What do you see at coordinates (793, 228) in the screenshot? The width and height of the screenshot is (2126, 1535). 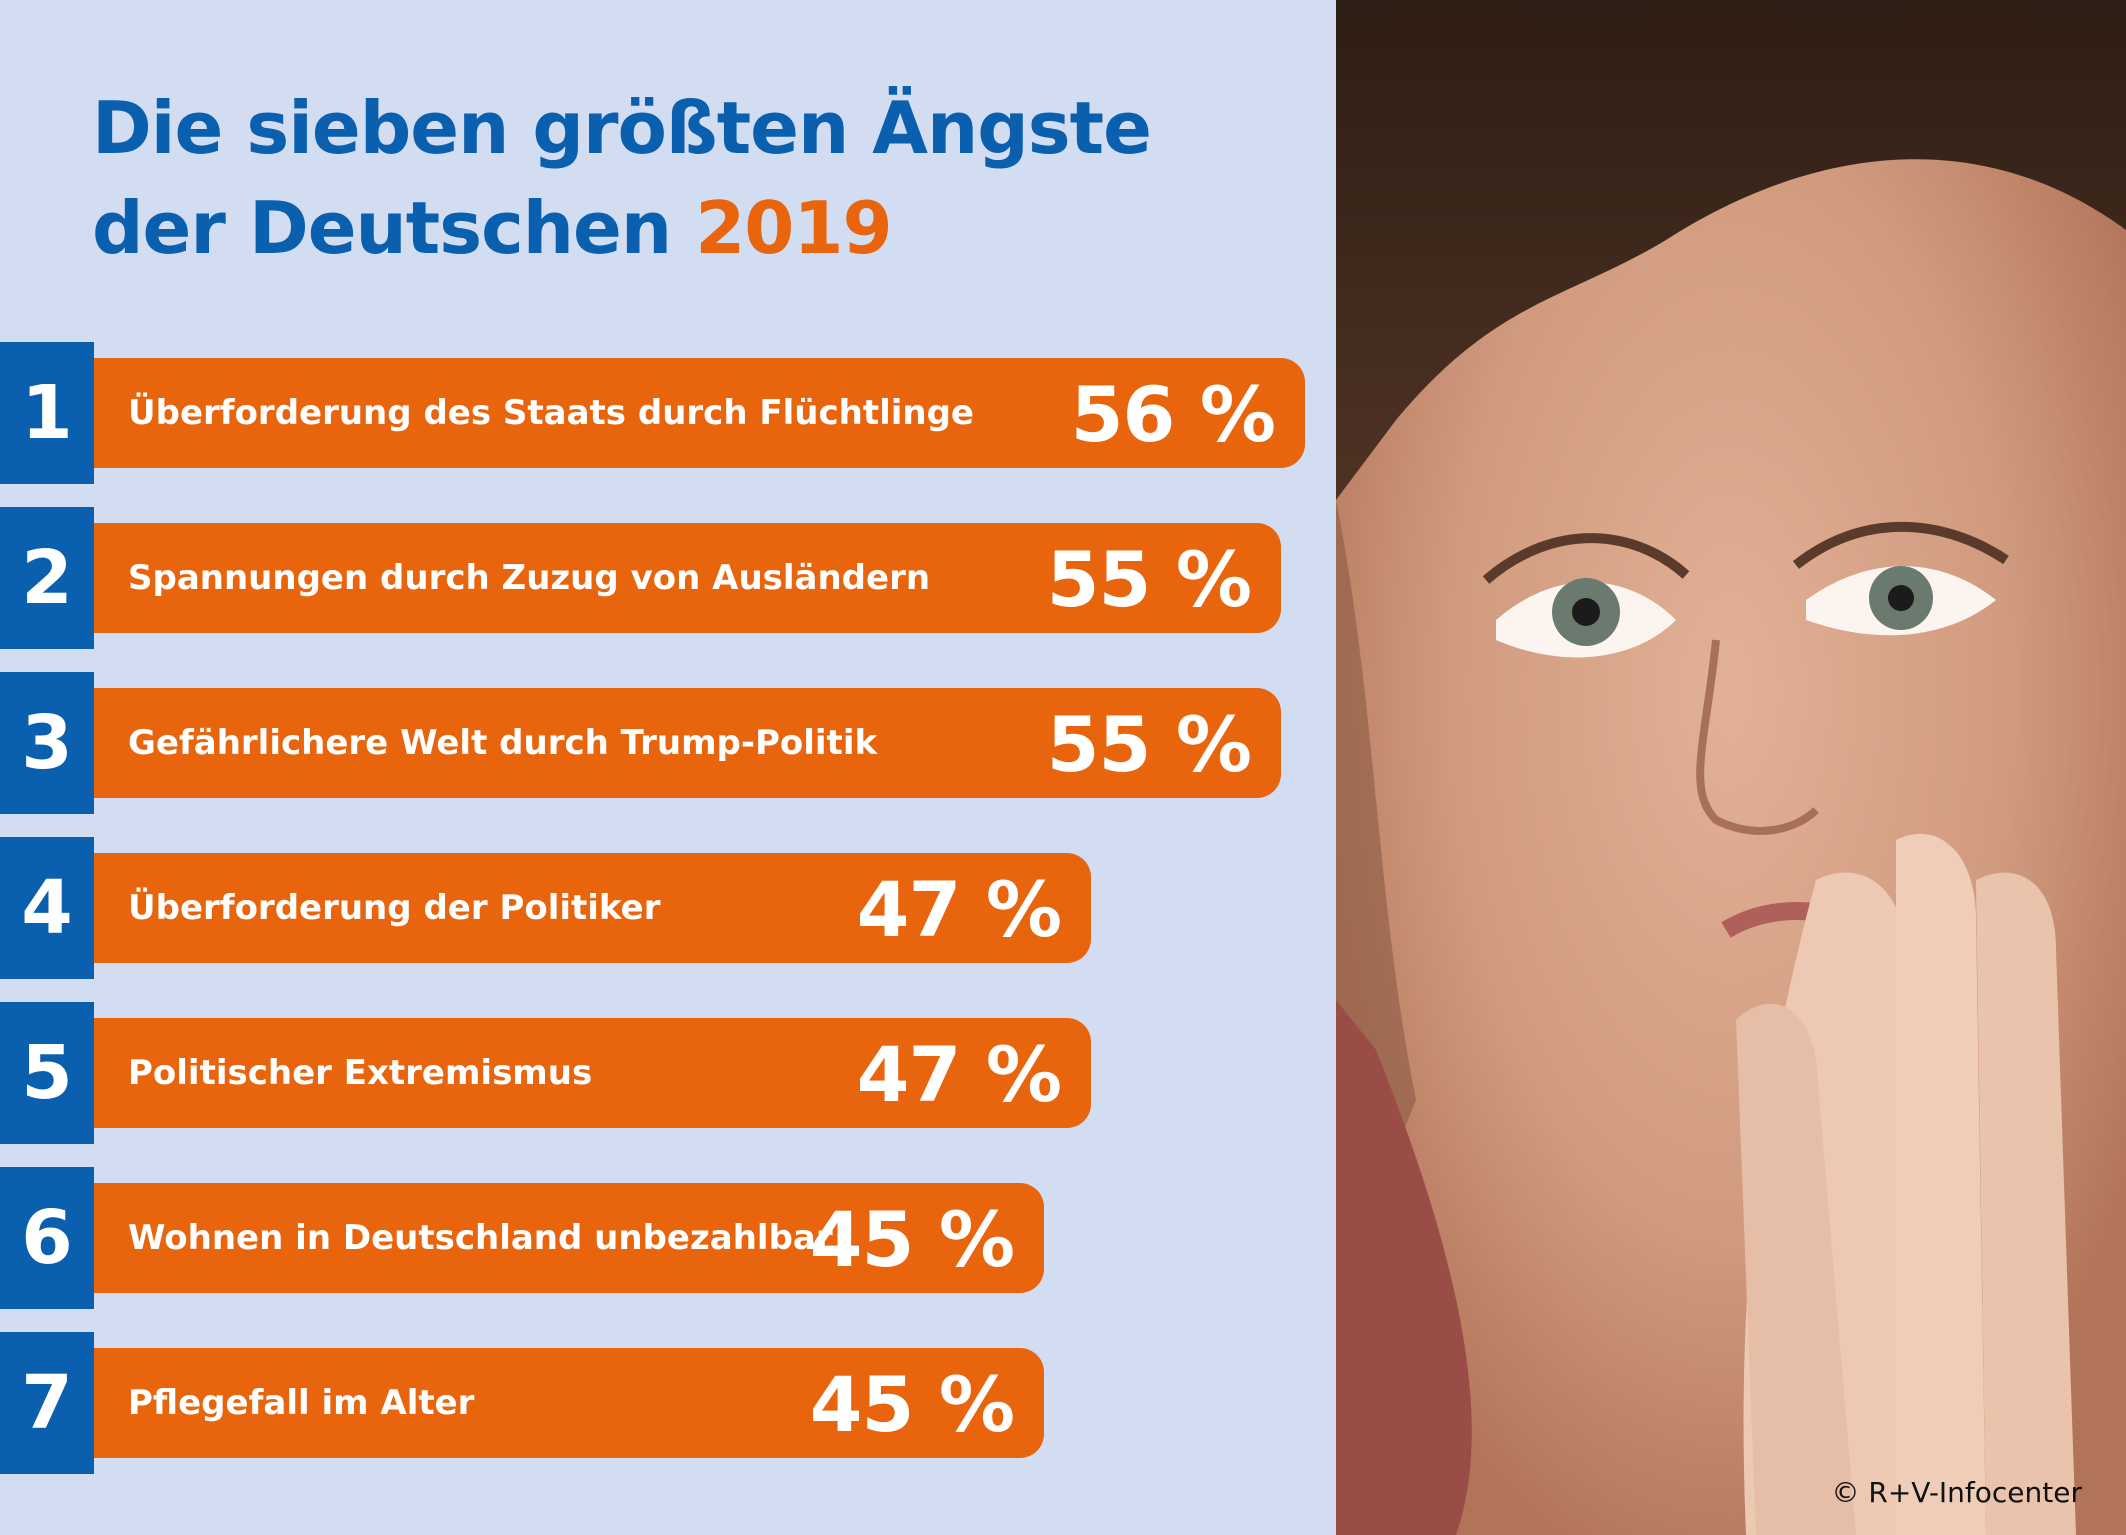 I see `title-year: 2019` at bounding box center [793, 228].